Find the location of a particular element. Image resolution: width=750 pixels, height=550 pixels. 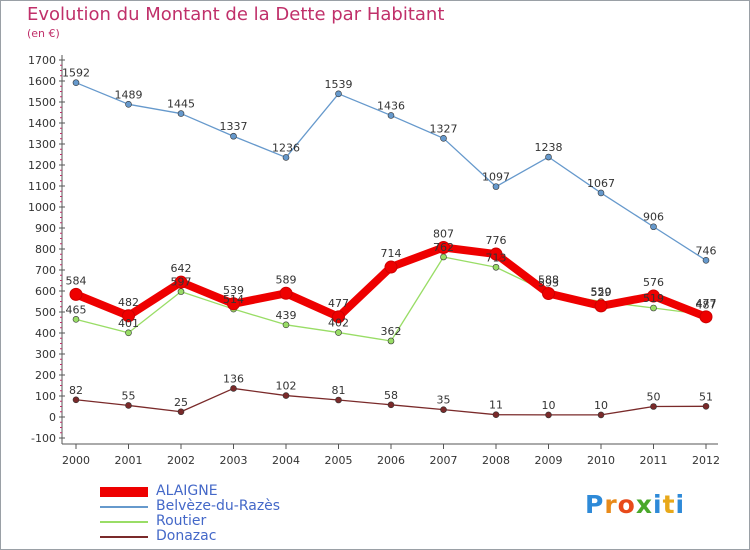

data-label-donazac: 51 is located at coordinates (706, 396).